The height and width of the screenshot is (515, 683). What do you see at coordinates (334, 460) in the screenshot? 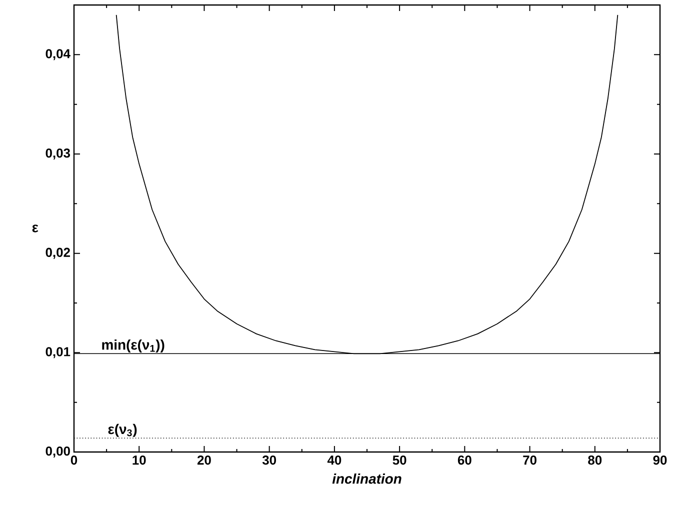
I see `x-tick-label: 40` at bounding box center [334, 460].